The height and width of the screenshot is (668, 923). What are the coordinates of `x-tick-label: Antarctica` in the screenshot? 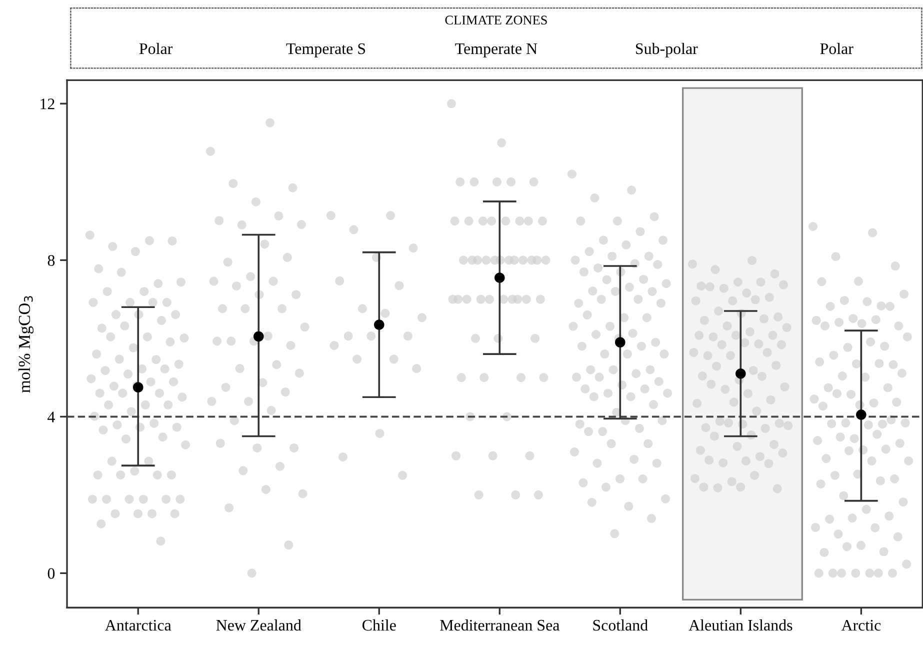 It's located at (138, 625).